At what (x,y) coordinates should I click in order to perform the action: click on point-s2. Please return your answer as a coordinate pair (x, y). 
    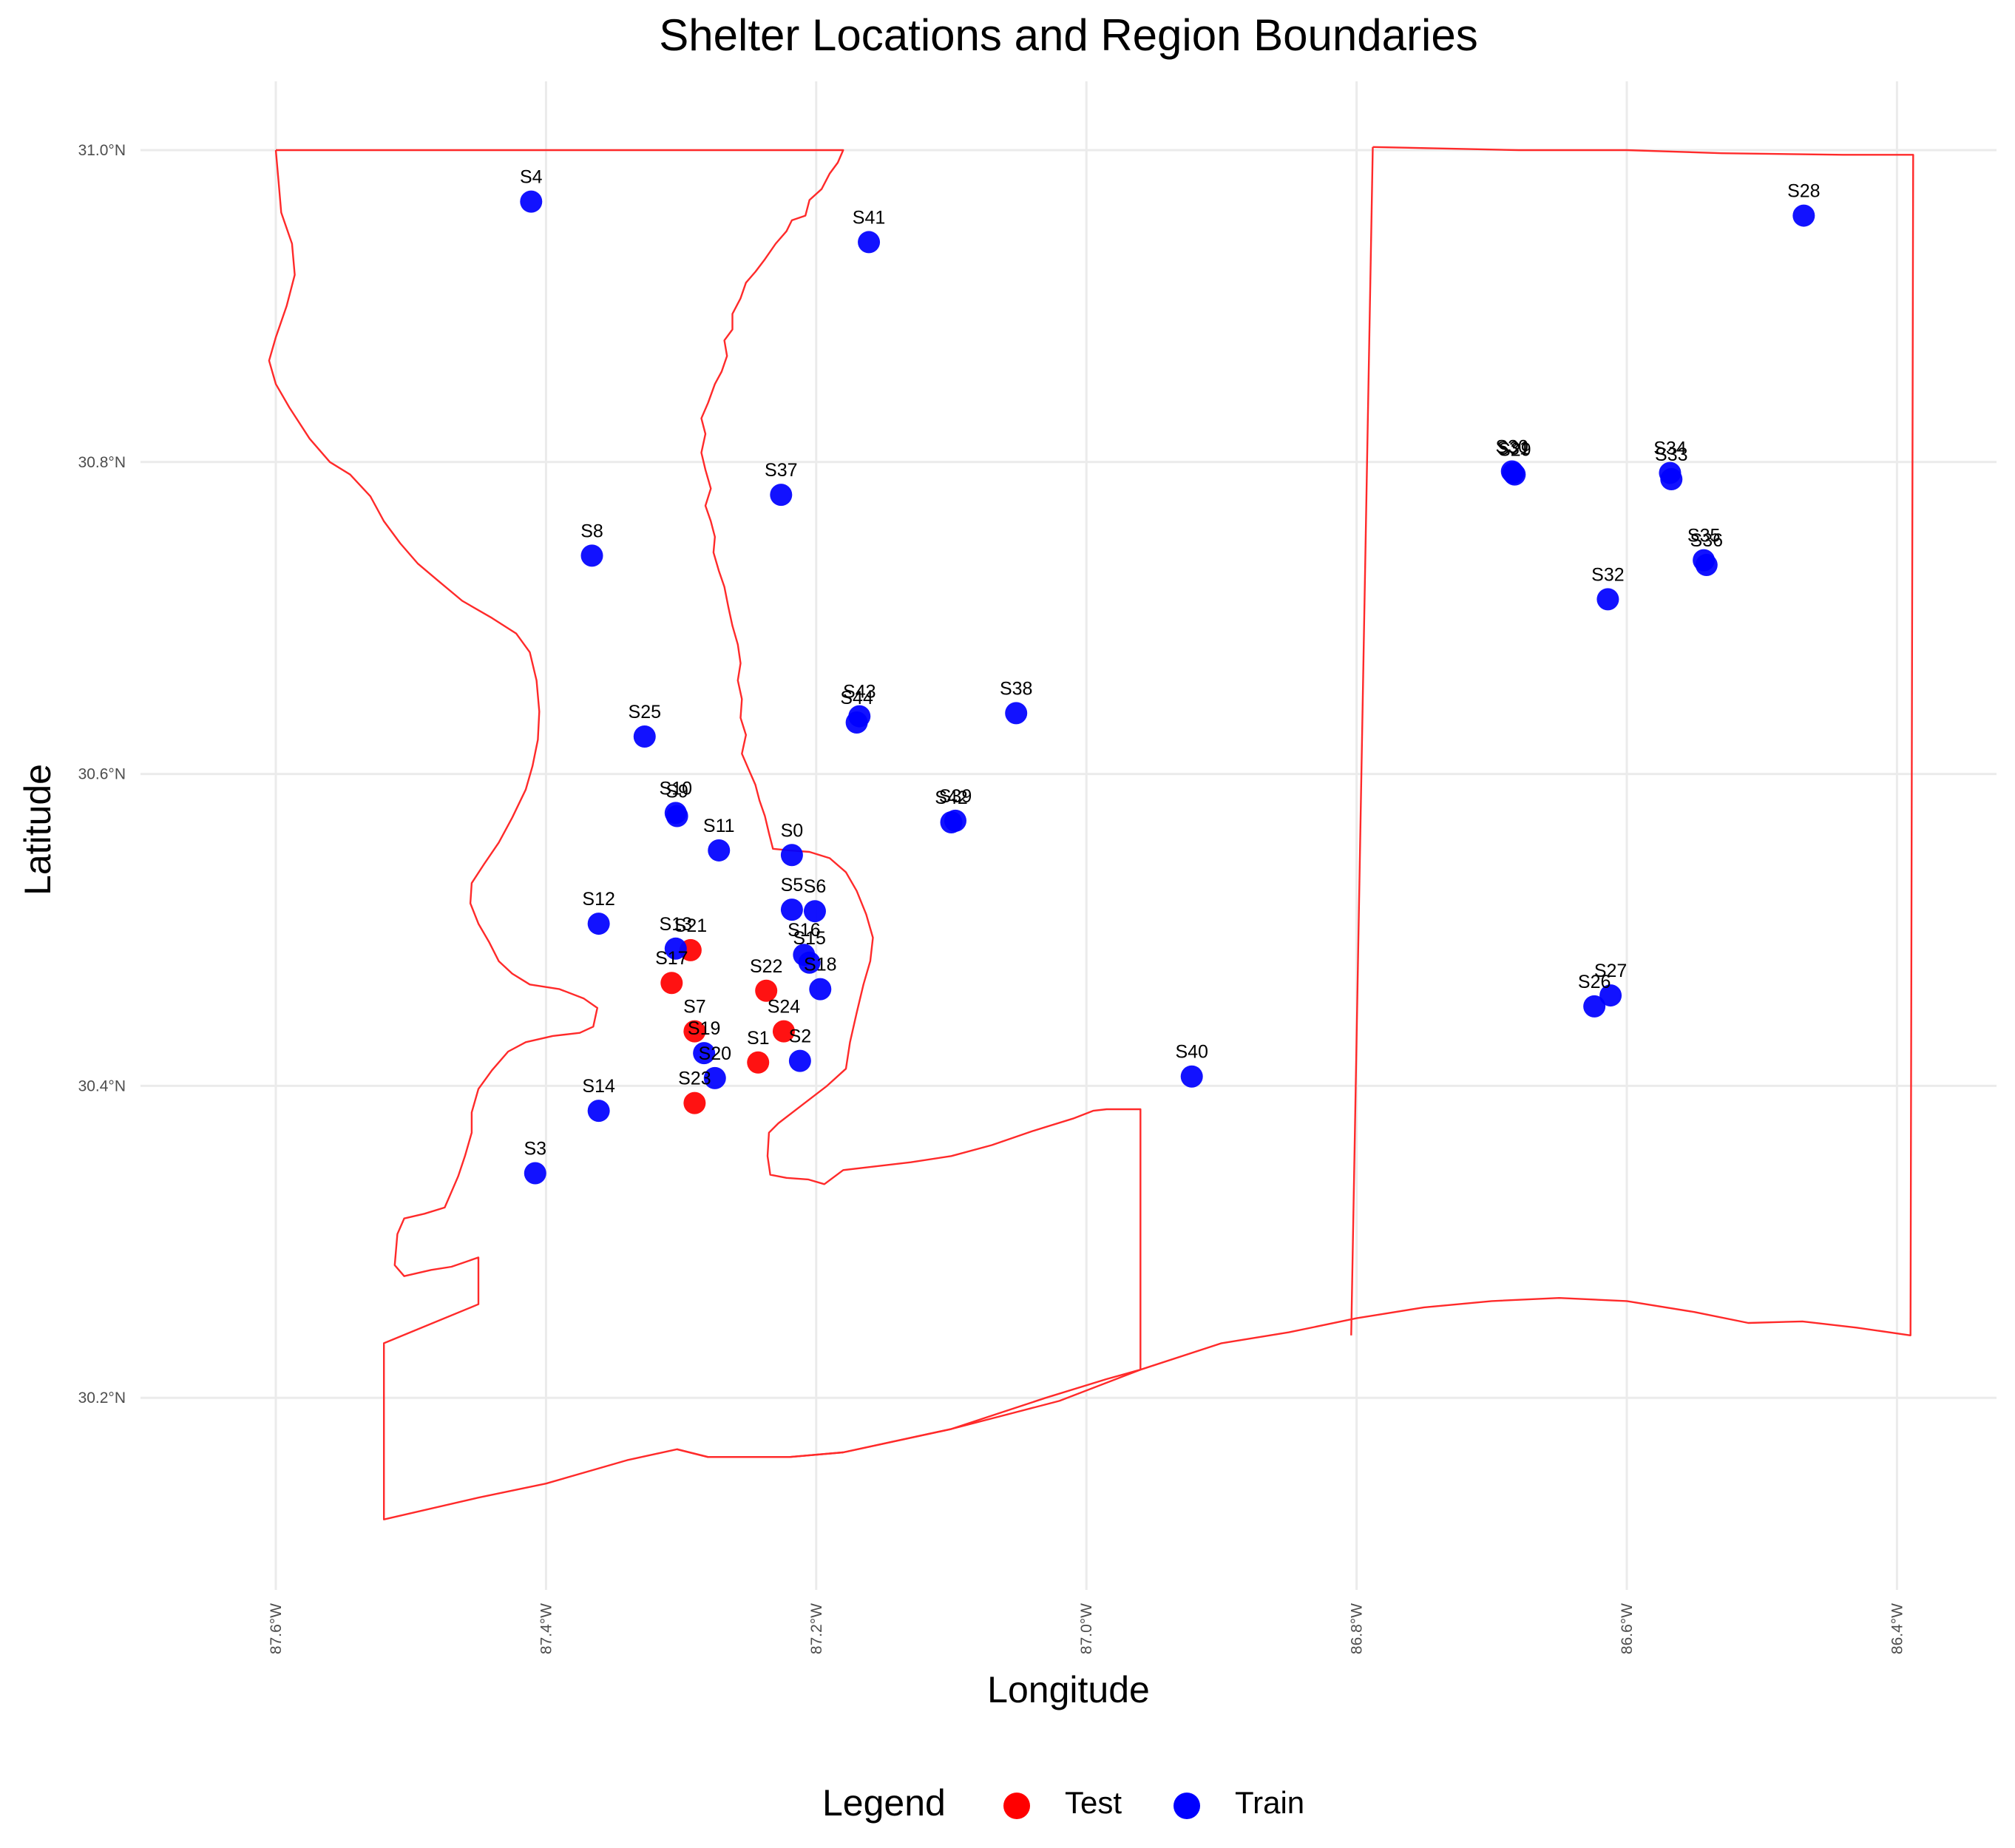
    Looking at the image, I should click on (799, 1060).